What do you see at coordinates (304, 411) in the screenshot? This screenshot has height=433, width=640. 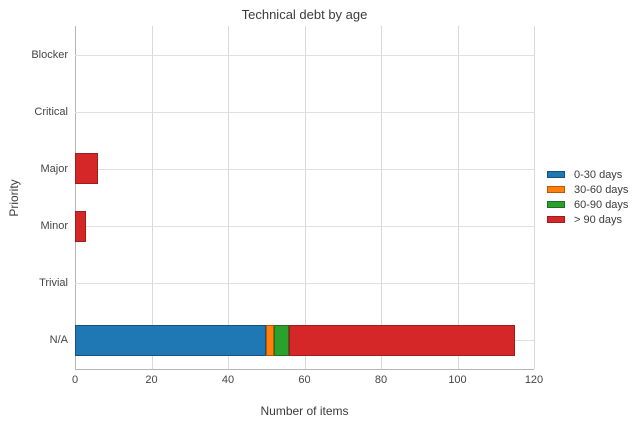 I see `x-axis-title: Number of items` at bounding box center [304, 411].